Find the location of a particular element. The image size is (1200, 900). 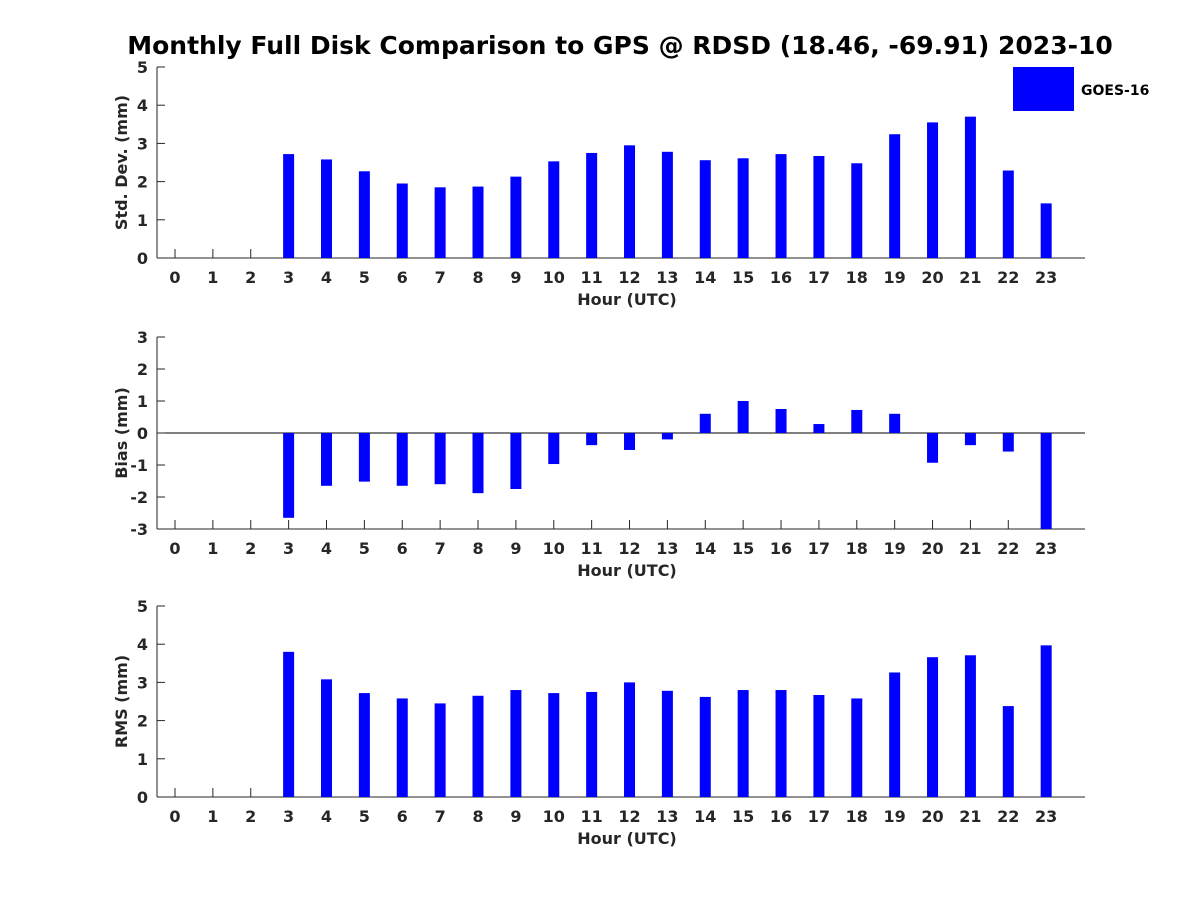

y-tick-label: 4 is located at coordinates (142, 105).